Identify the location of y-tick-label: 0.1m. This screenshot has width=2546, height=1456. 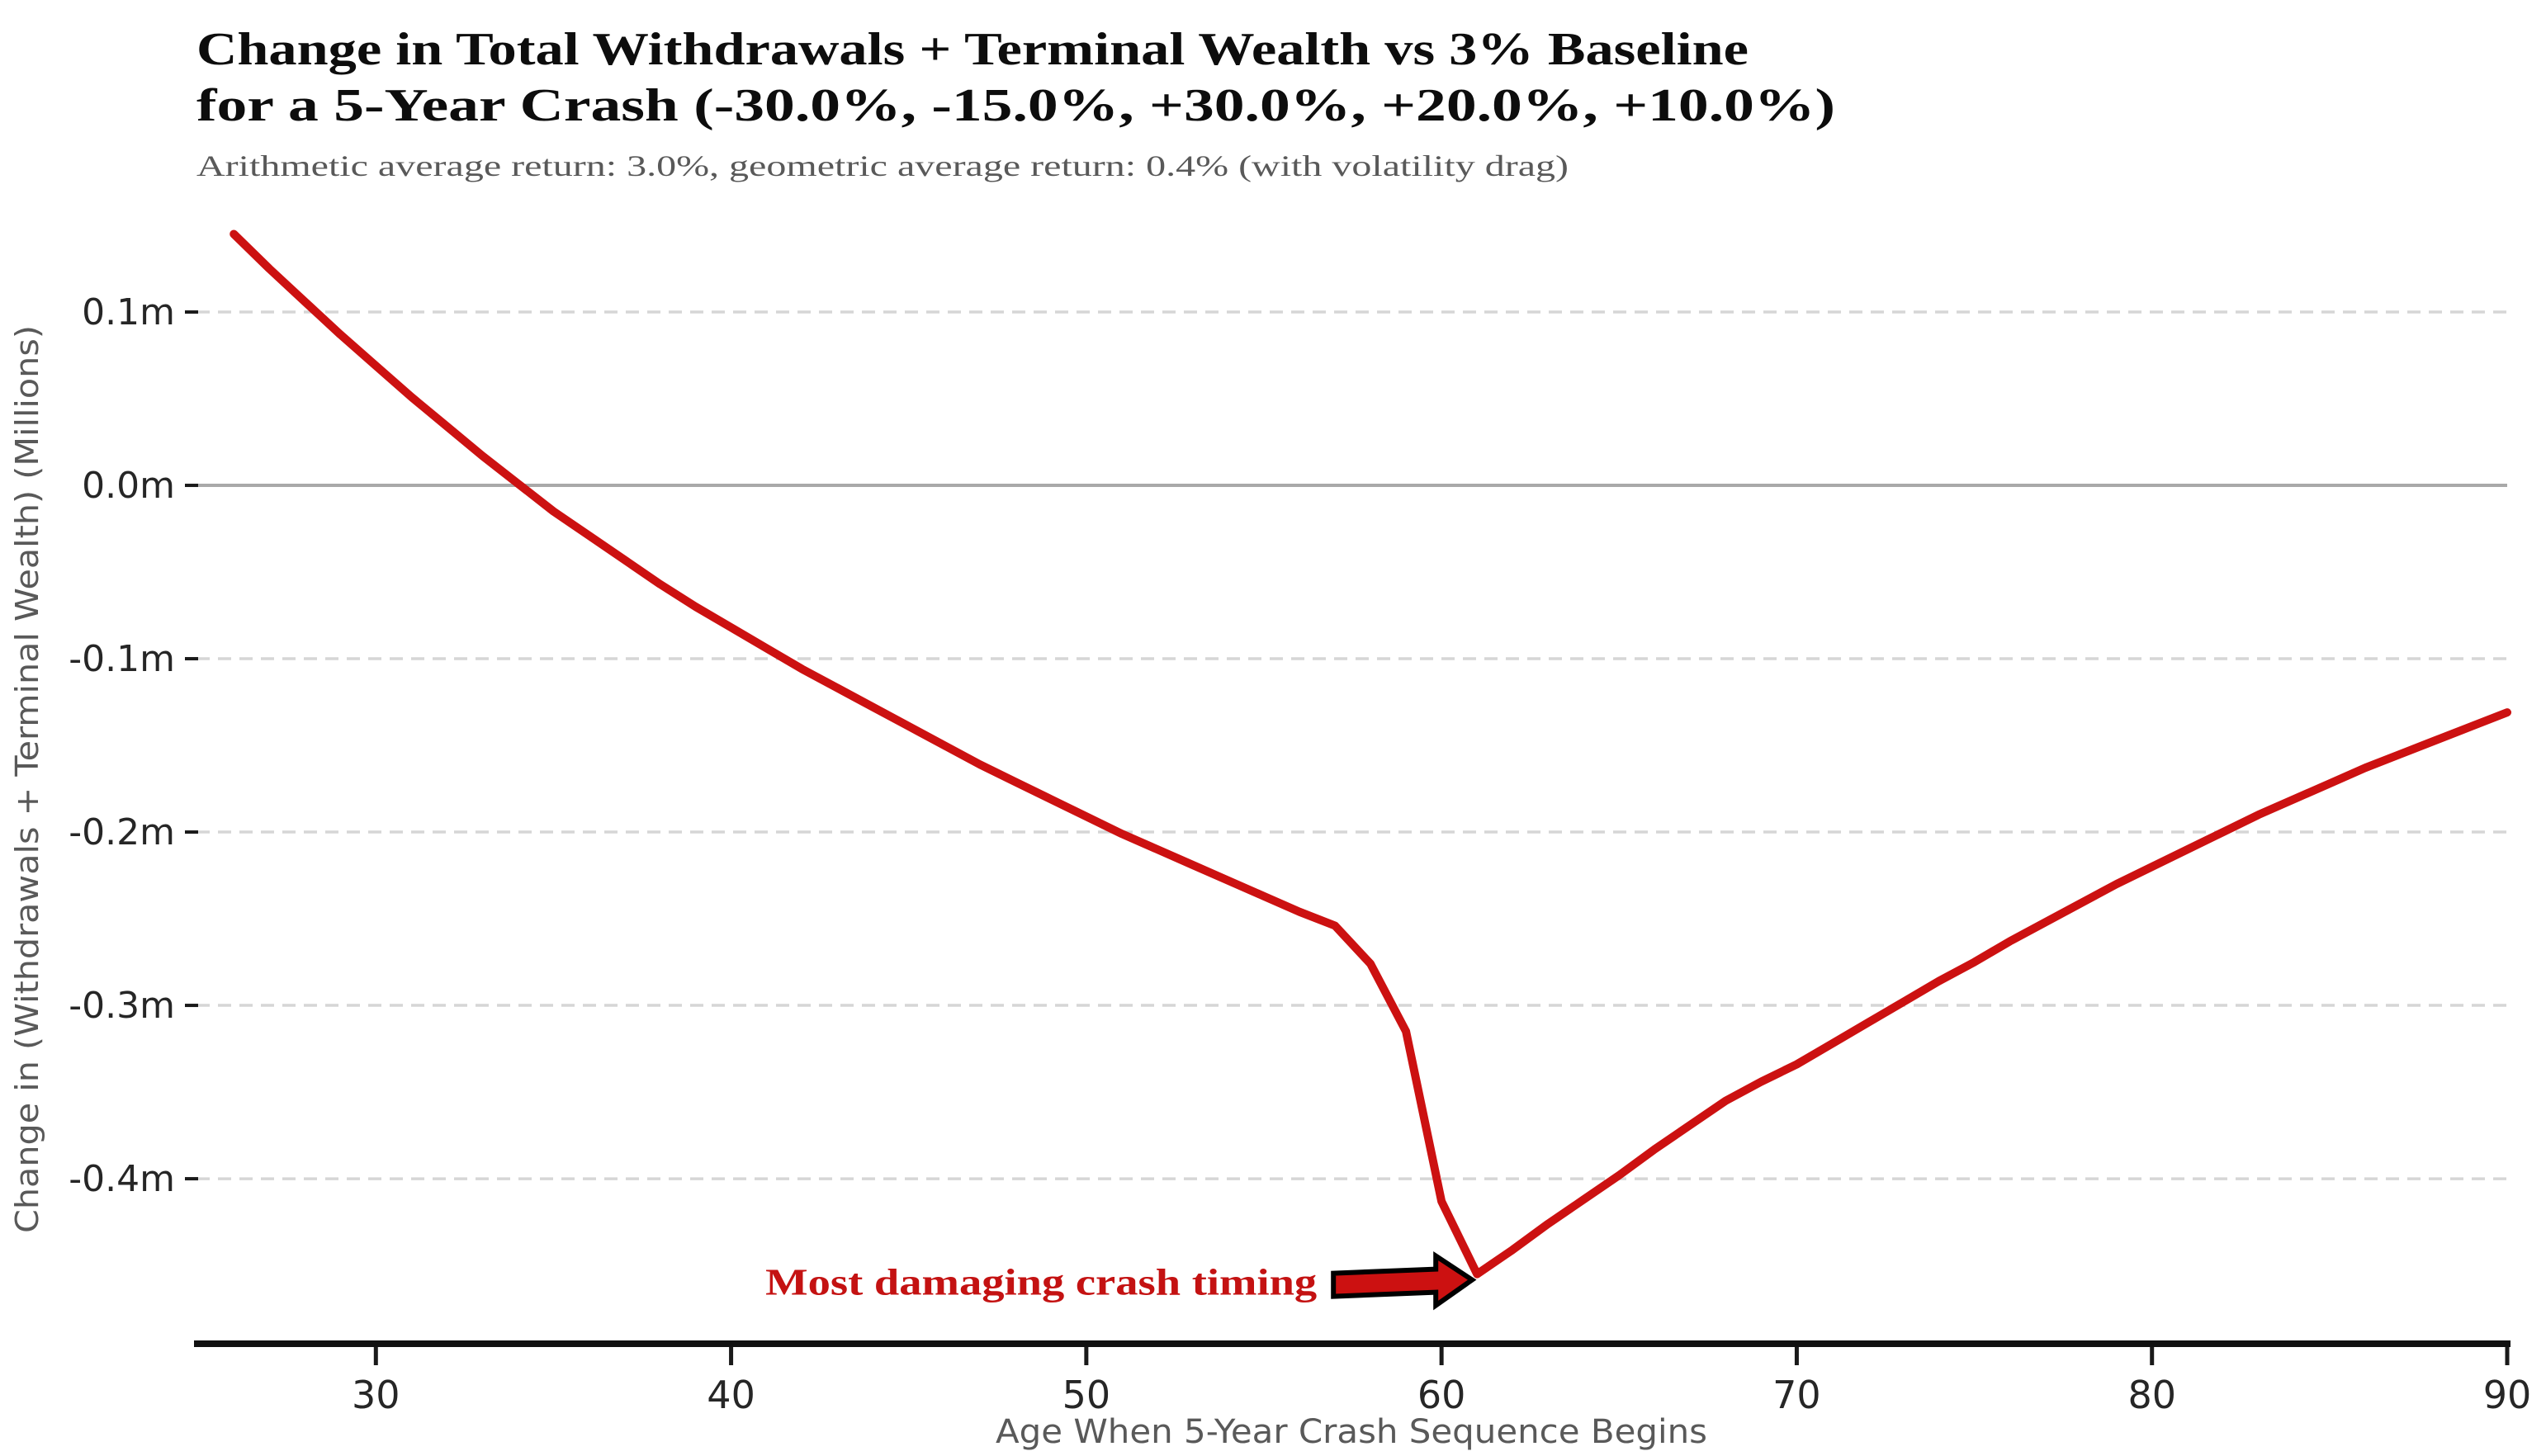
(128, 312).